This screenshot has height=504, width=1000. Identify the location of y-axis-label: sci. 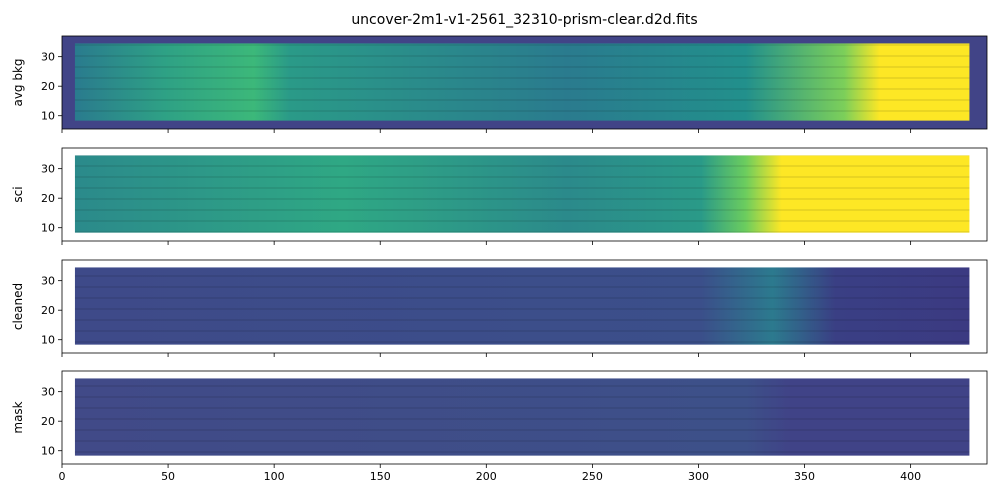
(18, 194).